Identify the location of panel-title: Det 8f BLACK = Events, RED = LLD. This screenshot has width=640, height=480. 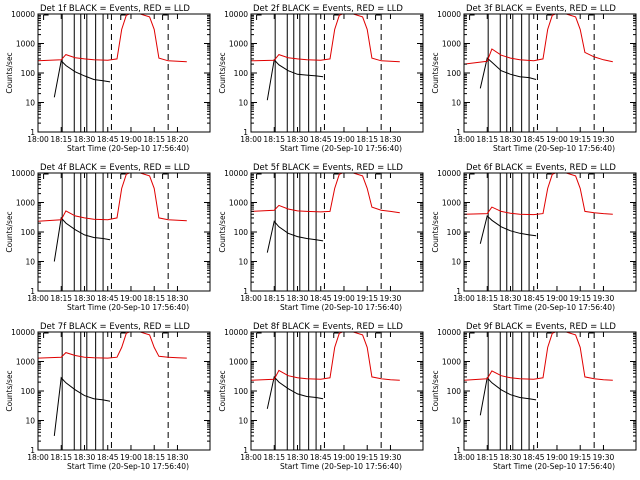
(328, 327).